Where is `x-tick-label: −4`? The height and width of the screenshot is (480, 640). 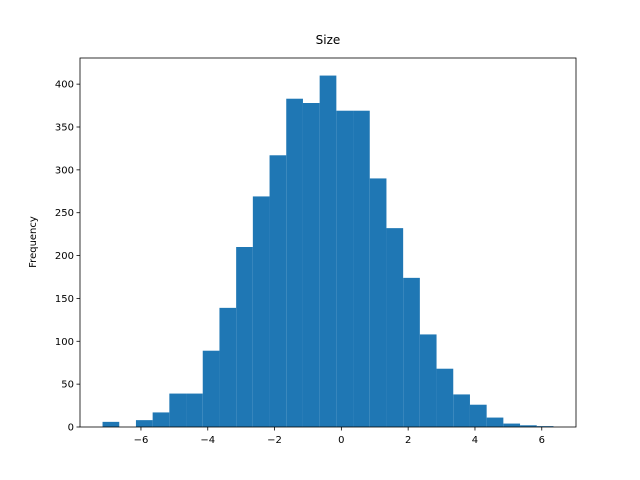
x-tick-label: −4 is located at coordinates (207, 440).